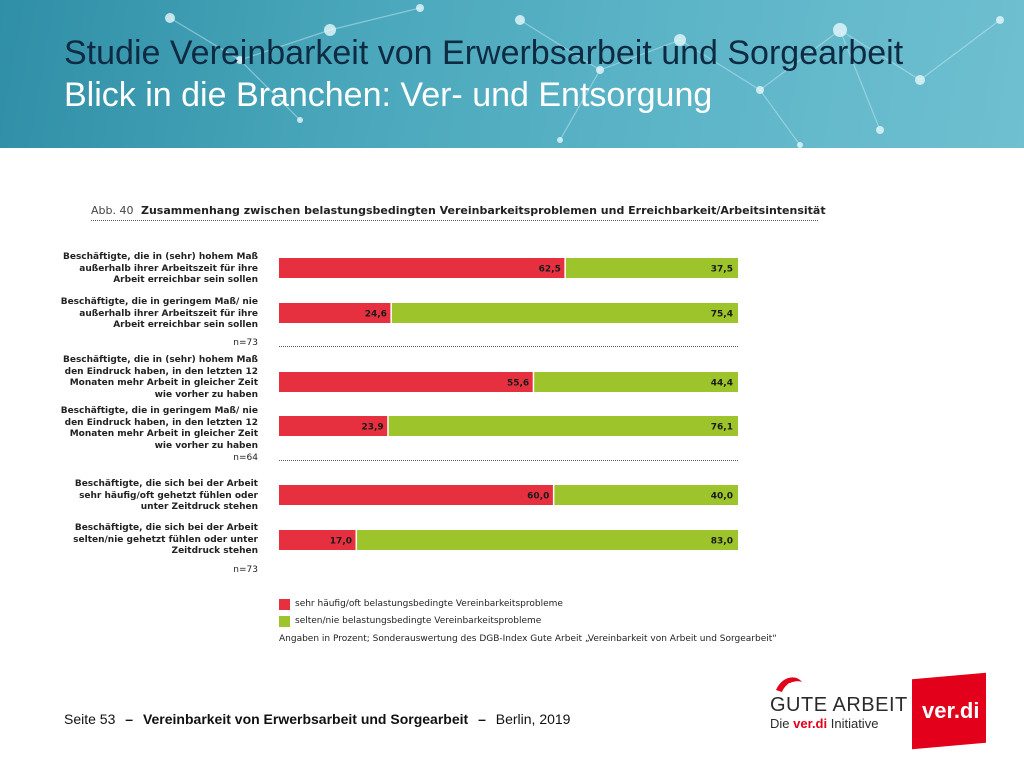 This screenshot has height=768, width=1024. I want to click on figure-number: Abb. 40, so click(112, 210).